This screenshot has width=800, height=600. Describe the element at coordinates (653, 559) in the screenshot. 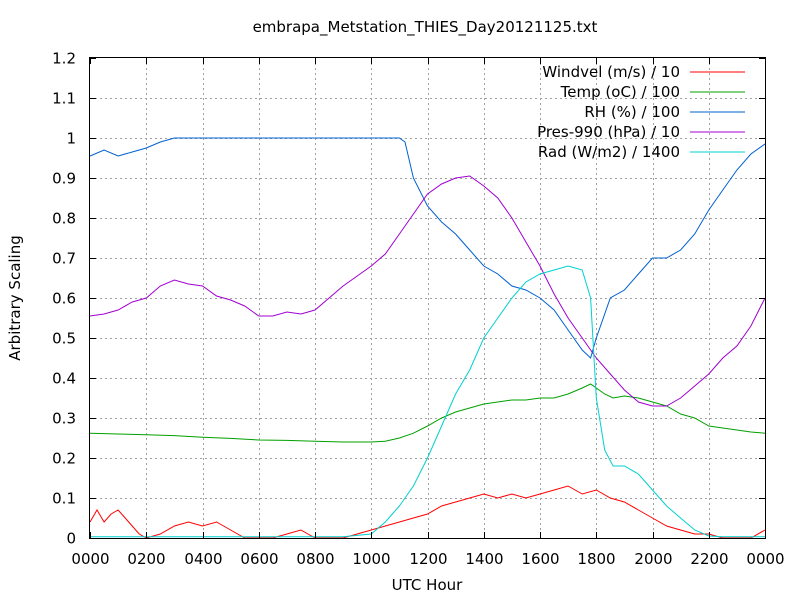

I see `x-tick-label: 2000` at that location.